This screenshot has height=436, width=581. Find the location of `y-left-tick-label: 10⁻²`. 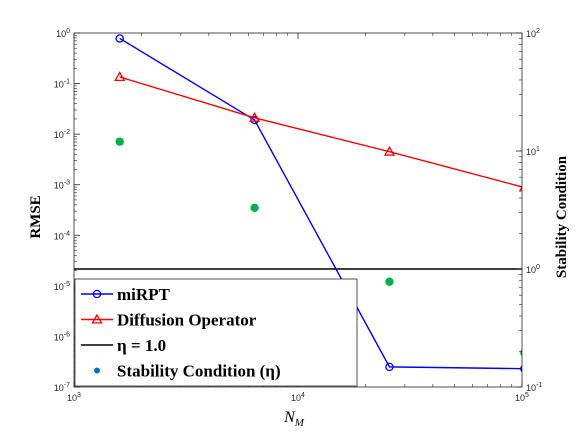

y-left-tick-label: 10⁻² is located at coordinates (62, 134).